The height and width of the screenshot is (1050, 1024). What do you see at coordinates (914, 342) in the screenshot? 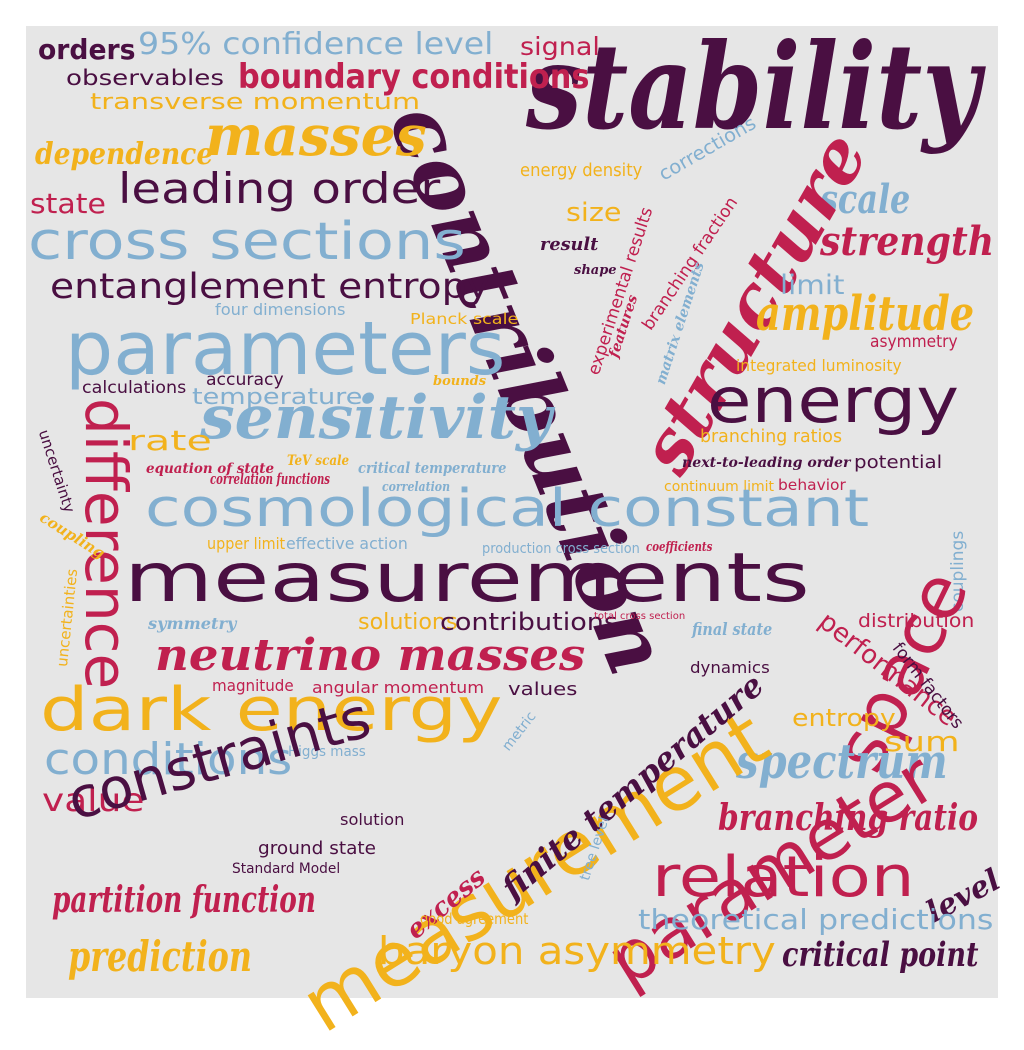
I see `word-asymmetry: asymmetry` at bounding box center [914, 342].